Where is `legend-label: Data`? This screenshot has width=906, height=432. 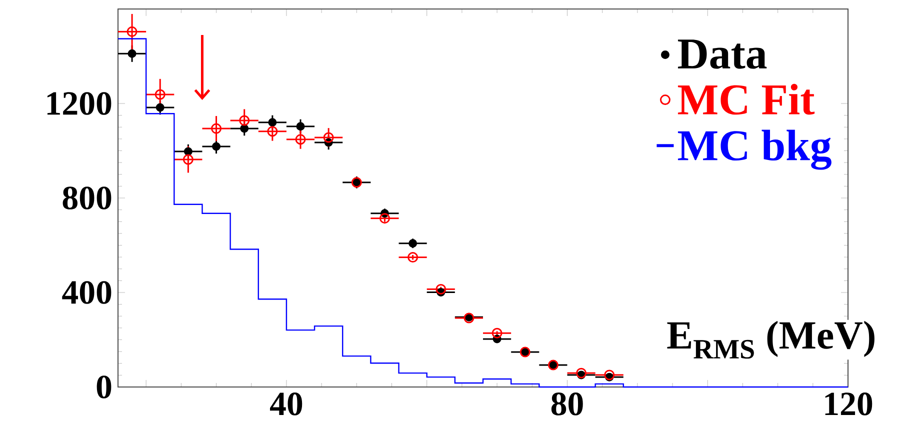
legend-label: Data is located at coordinates (722, 54).